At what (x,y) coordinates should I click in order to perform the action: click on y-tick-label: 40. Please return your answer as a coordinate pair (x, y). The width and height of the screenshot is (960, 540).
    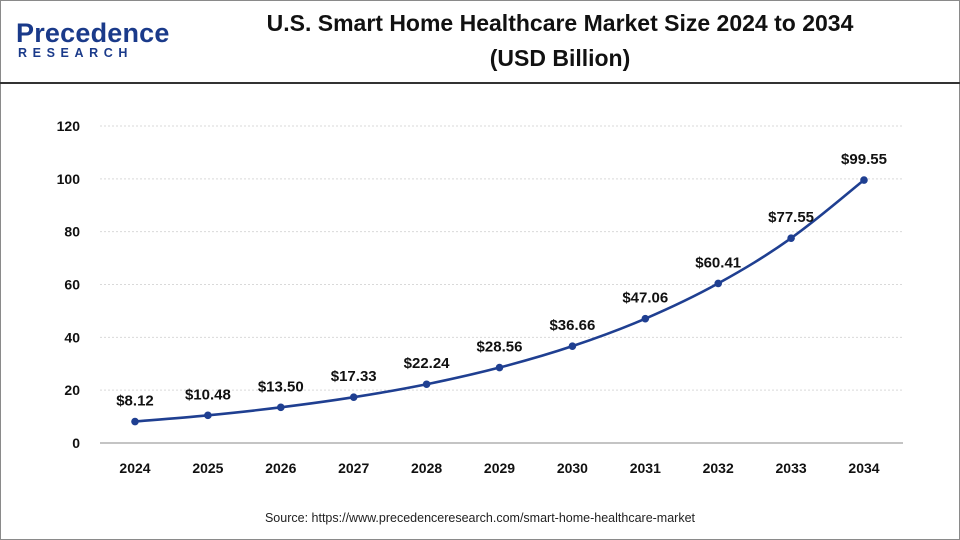
    Looking at the image, I should click on (72, 337).